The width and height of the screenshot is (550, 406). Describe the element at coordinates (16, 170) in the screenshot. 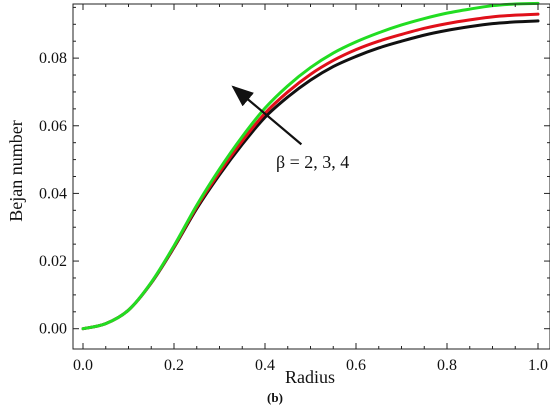

I see `y-axis-title: Bejan number` at that location.